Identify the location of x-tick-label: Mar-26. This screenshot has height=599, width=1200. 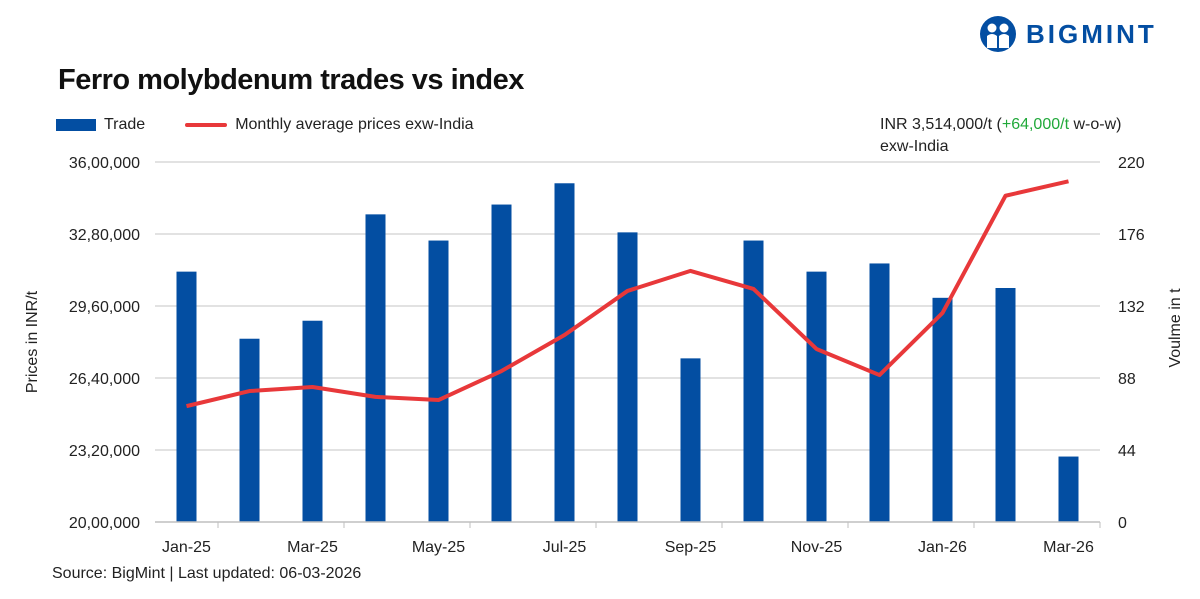
(1068, 547).